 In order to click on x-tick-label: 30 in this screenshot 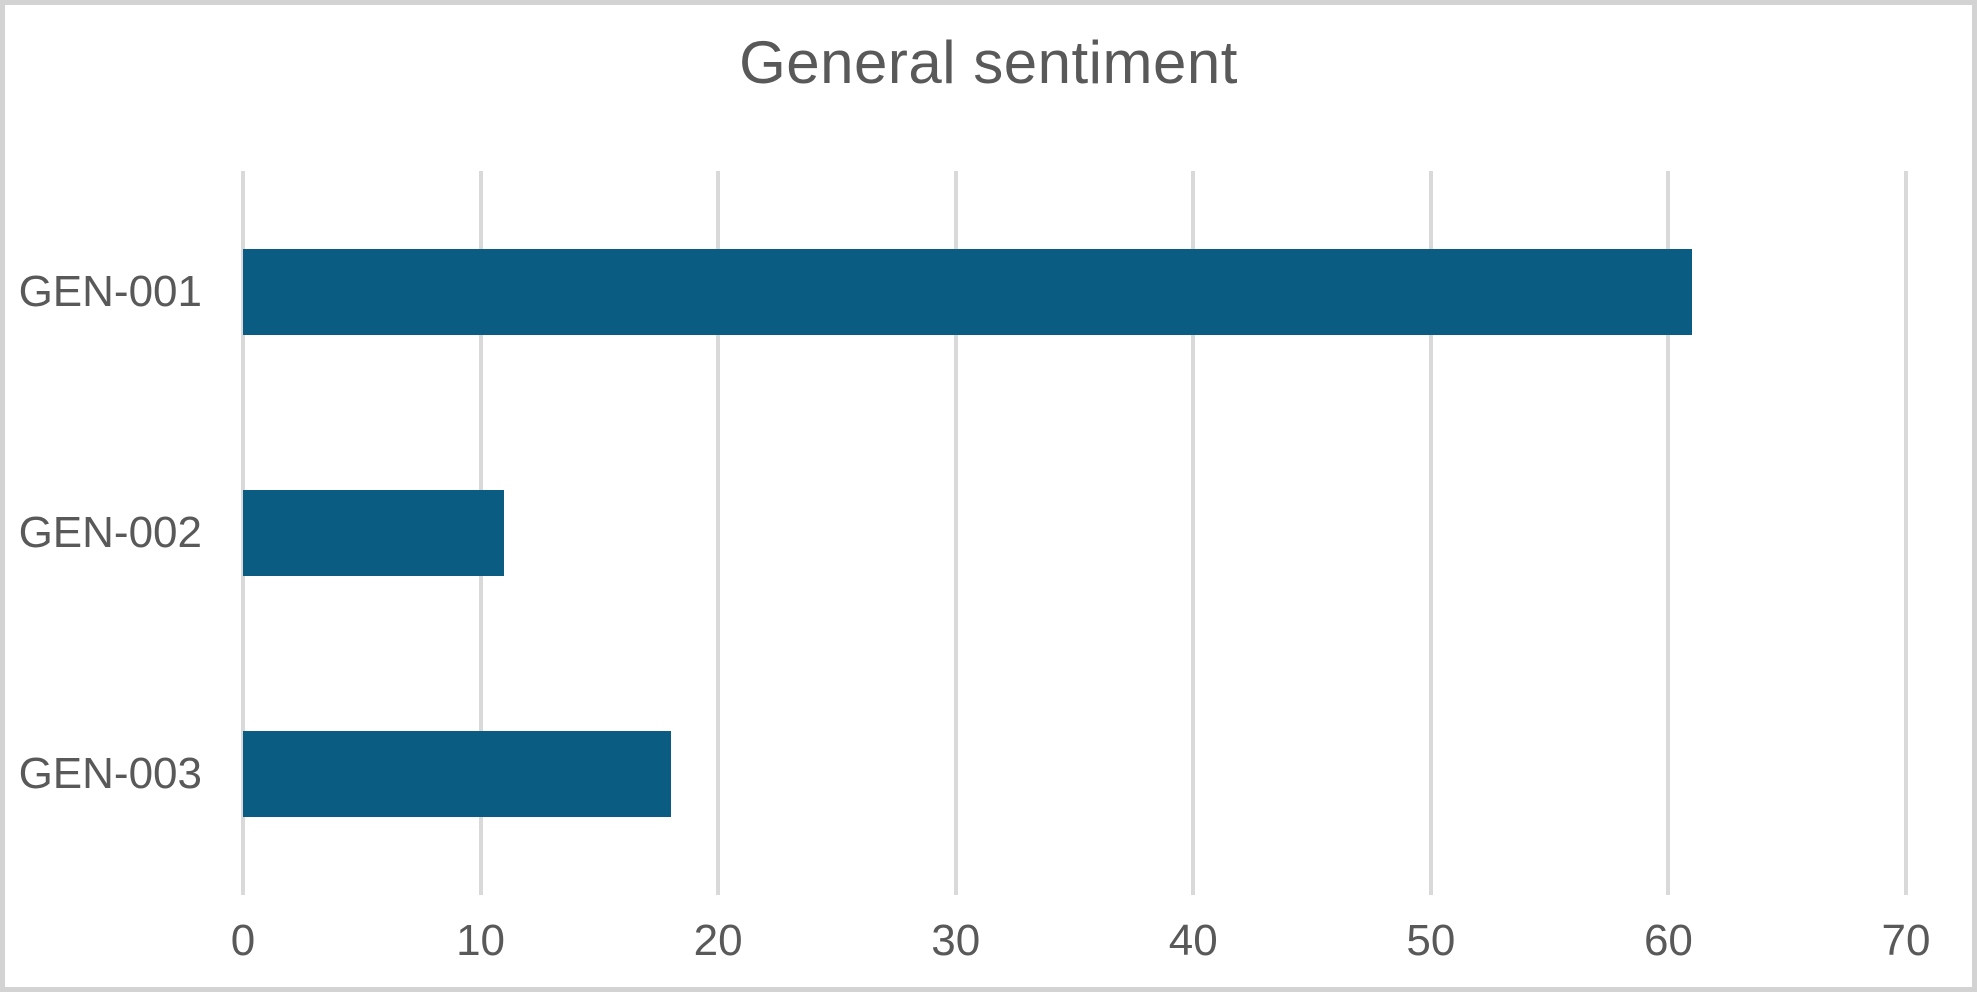, I will do `click(956, 940)`.